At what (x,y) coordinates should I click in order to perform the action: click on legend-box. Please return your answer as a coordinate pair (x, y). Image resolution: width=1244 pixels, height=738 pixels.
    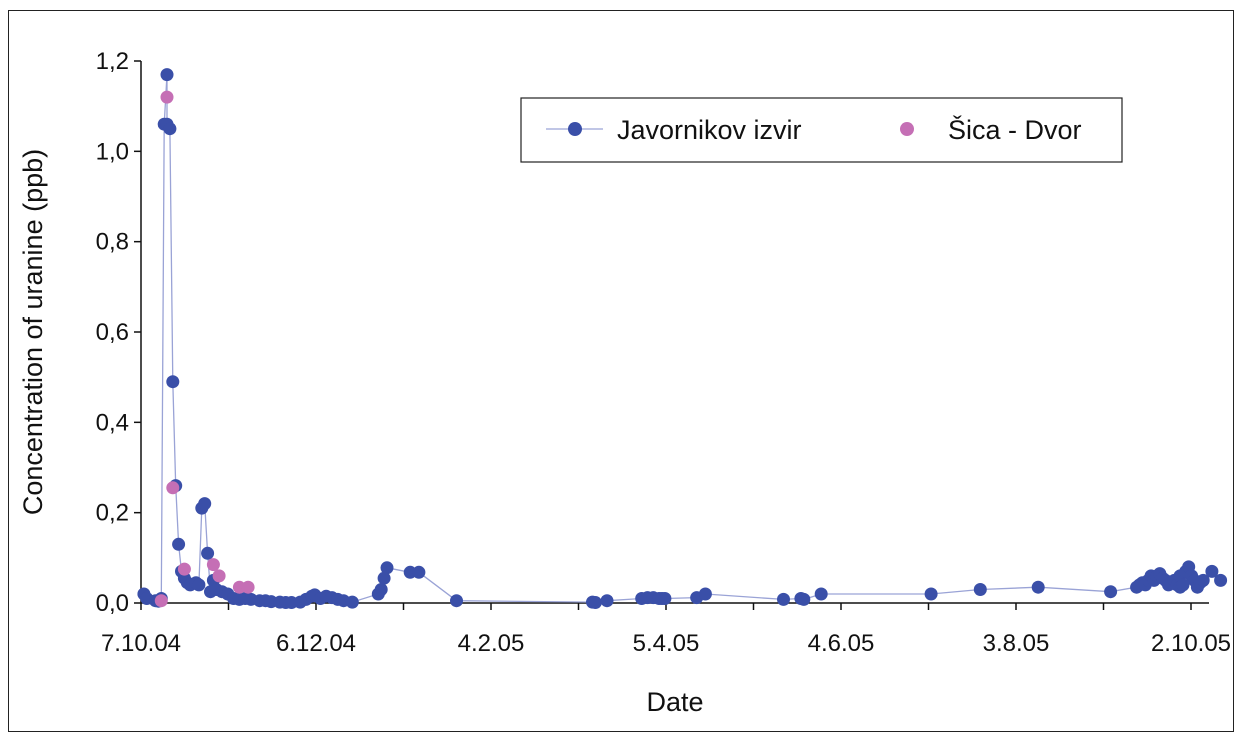
    Looking at the image, I should click on (821, 130).